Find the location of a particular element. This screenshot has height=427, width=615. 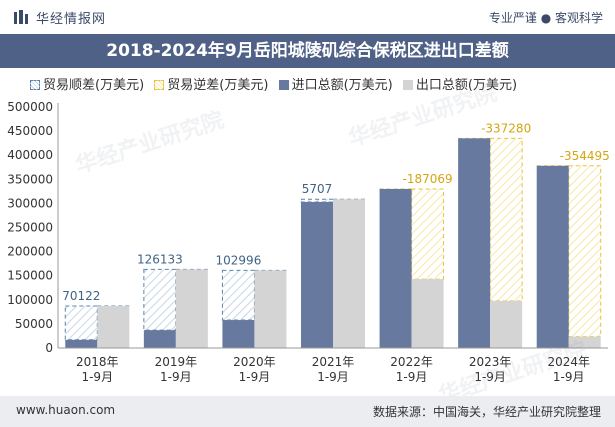

footer-source: 数据来源：中国海关，华经产业研究院整理 is located at coordinates (486, 412).